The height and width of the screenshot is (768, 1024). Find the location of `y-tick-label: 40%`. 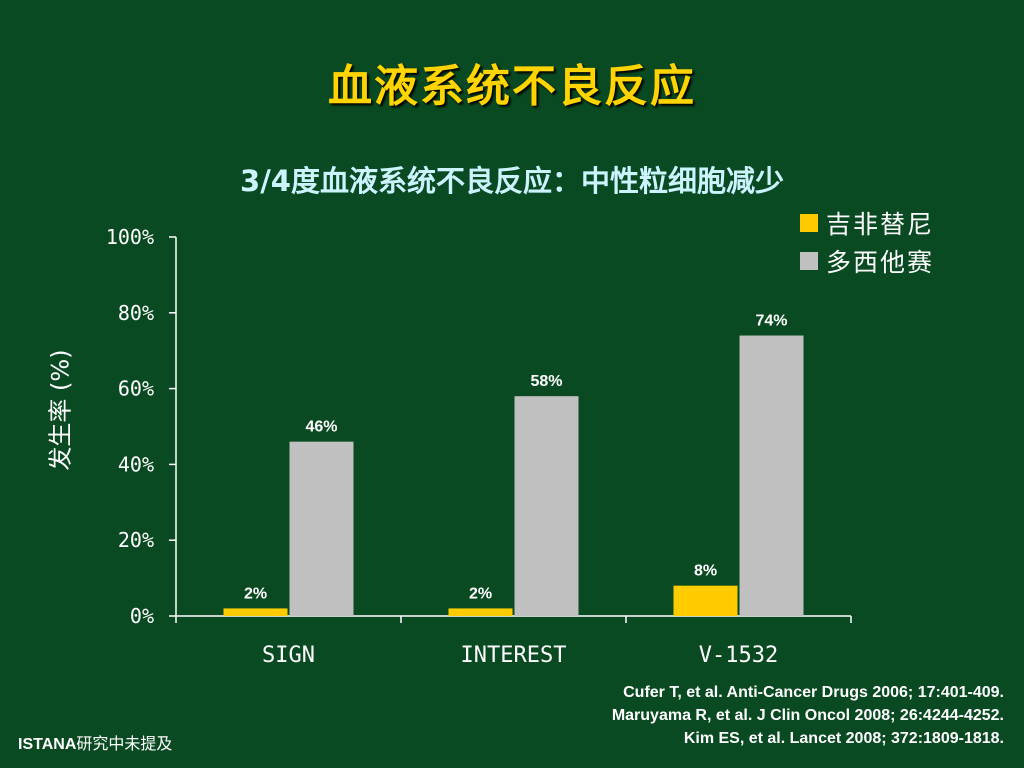

y-tick-label: 40% is located at coordinates (136, 464).